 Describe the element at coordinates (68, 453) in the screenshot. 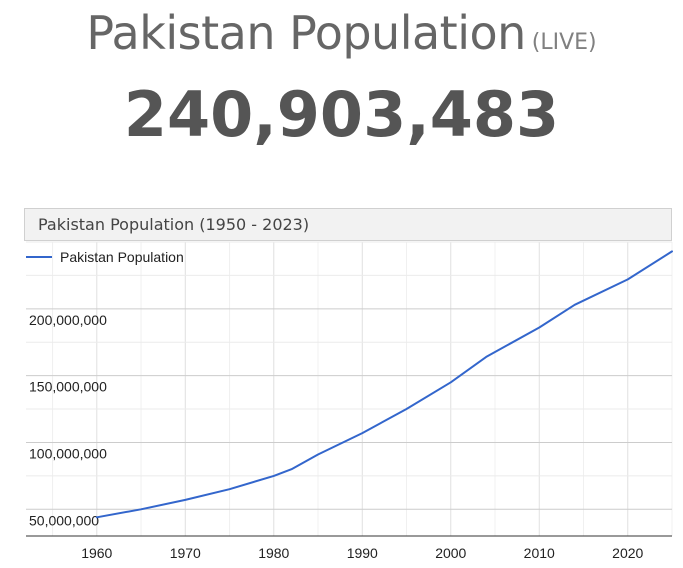

I see `y-tick-label: 100,000,000` at that location.